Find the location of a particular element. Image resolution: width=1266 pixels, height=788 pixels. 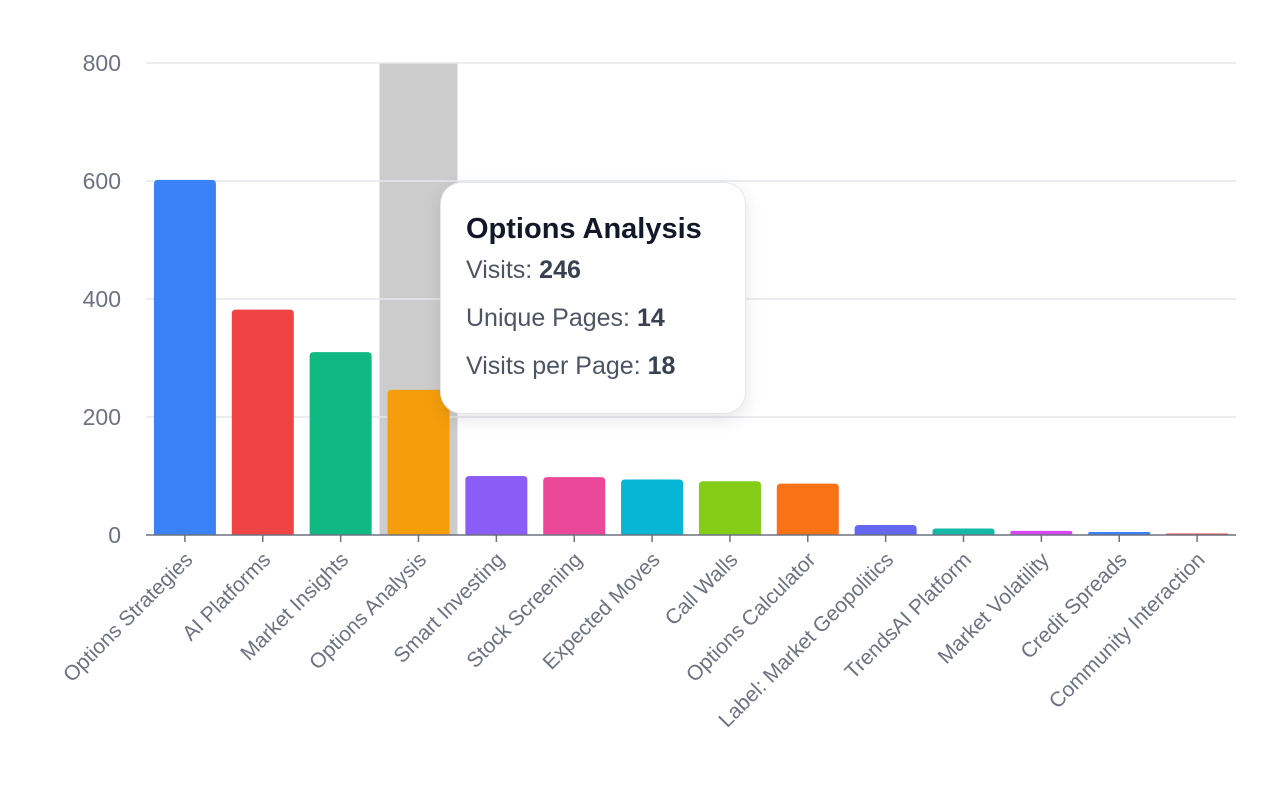

x-tick-label: Options Calculator is located at coordinates (751, 617).